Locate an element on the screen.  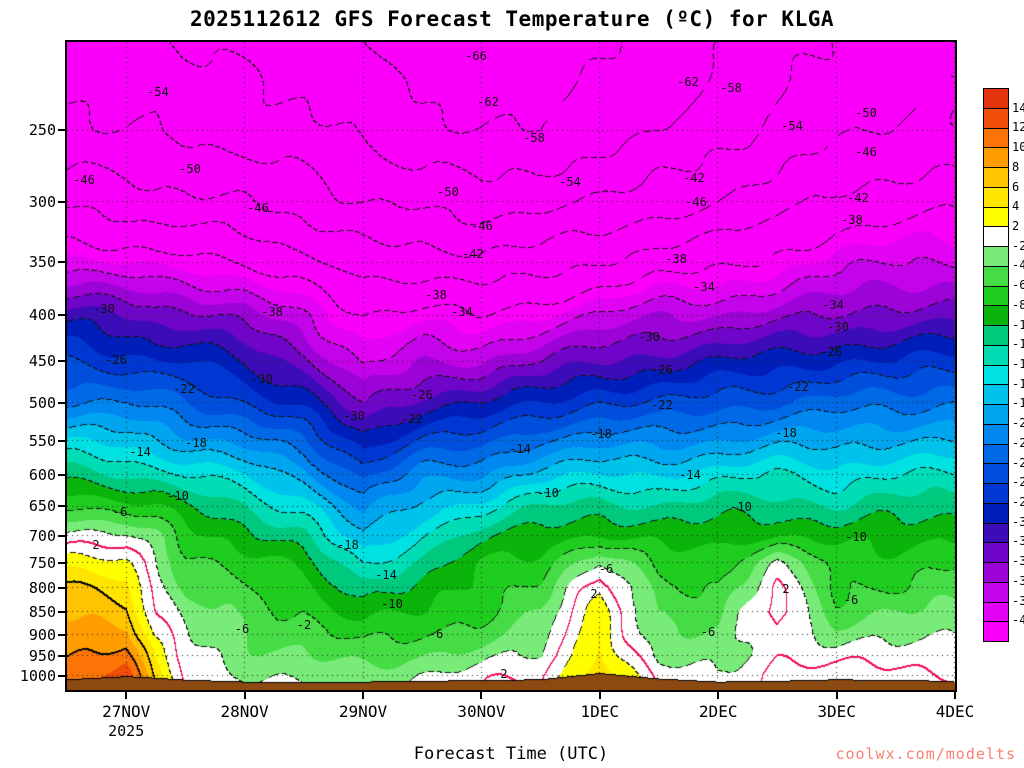
colorbar-tick-label: -28 is located at coordinates (1018, 502).